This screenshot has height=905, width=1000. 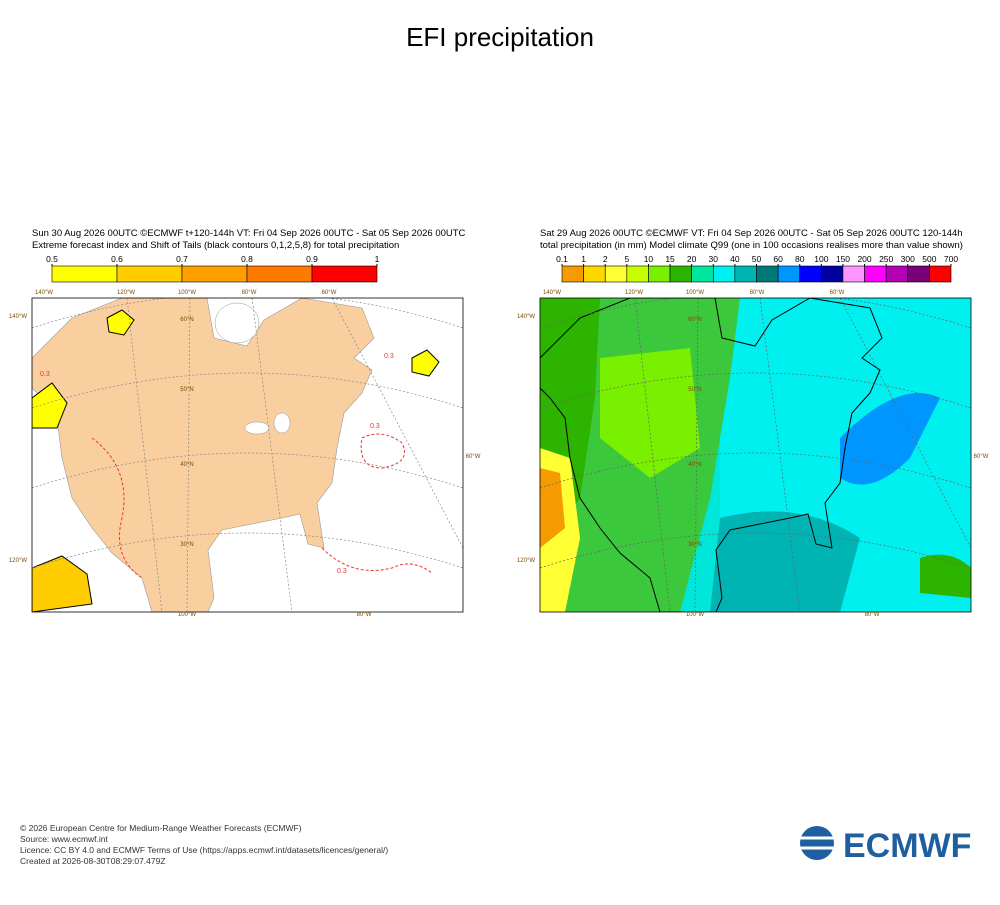 What do you see at coordinates (247, 259) in the screenshot?
I see `colorbar-label: 0.8` at bounding box center [247, 259].